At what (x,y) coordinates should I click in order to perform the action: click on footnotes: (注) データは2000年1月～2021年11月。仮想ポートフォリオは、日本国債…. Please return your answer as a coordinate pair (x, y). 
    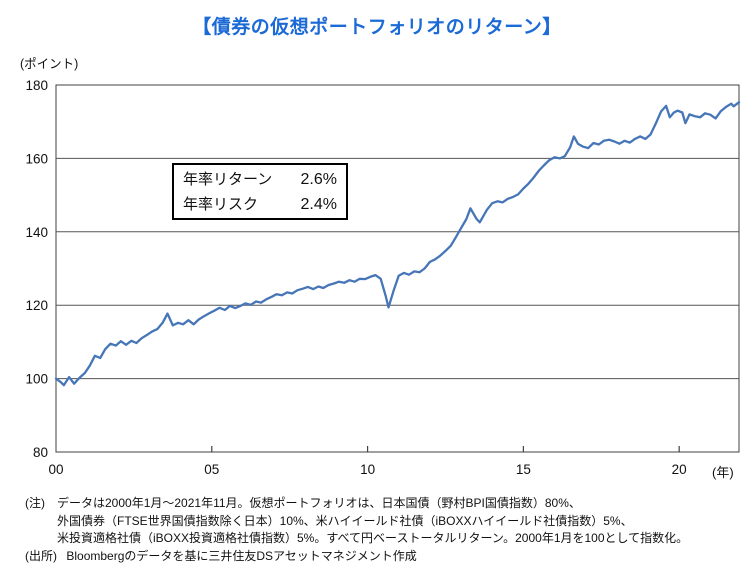
    Looking at the image, I should click on (377, 530).